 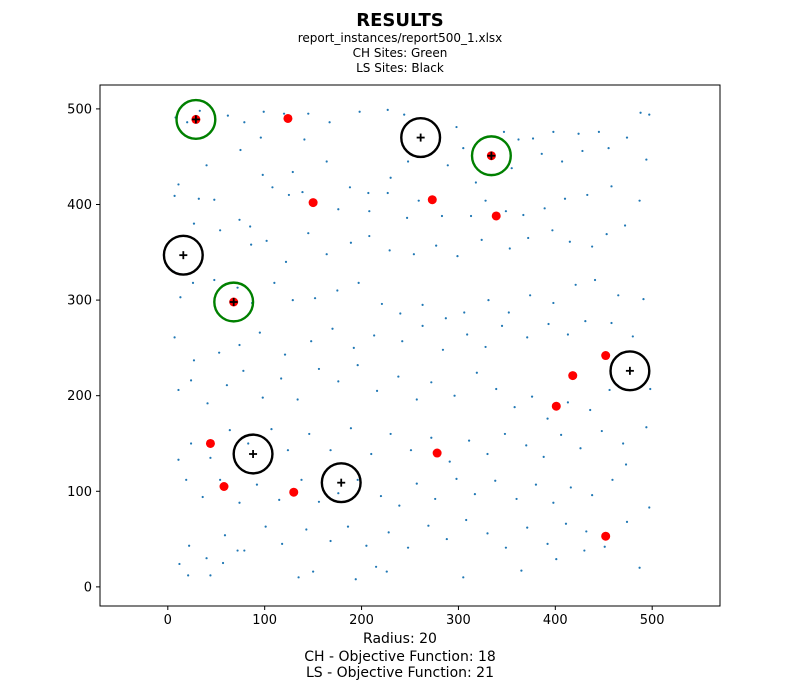 I want to click on chart-title: RESULTS, so click(x=400, y=20).